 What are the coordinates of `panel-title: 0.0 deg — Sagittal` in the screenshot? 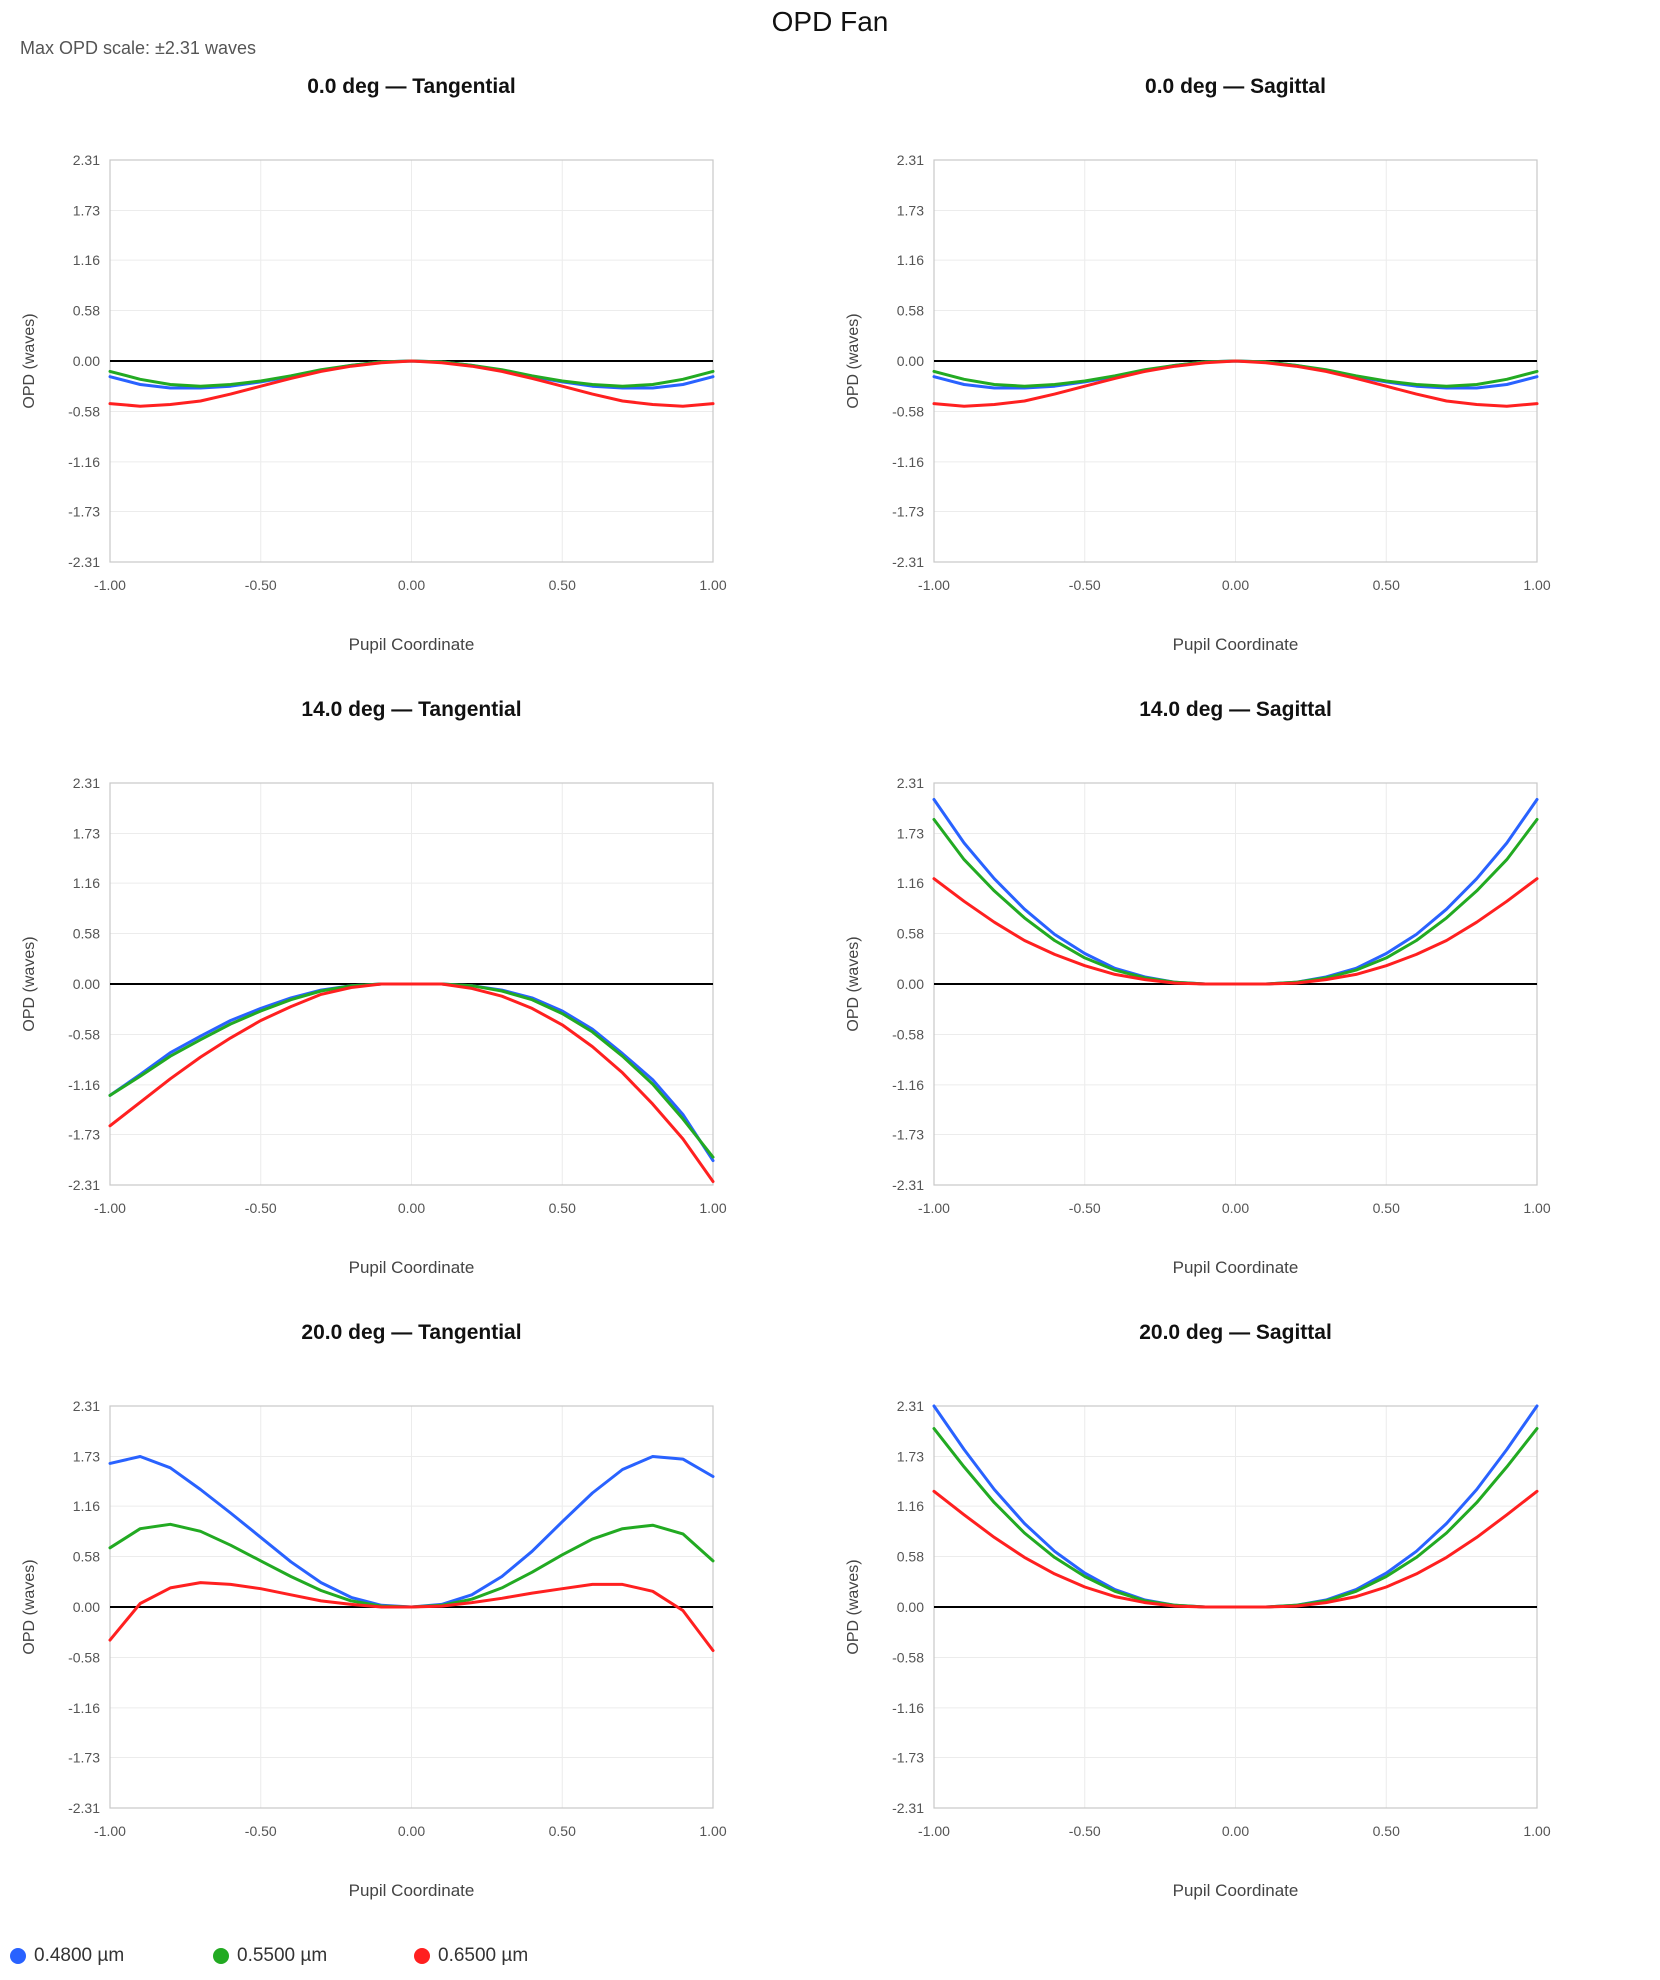 It's located at (1235, 86).